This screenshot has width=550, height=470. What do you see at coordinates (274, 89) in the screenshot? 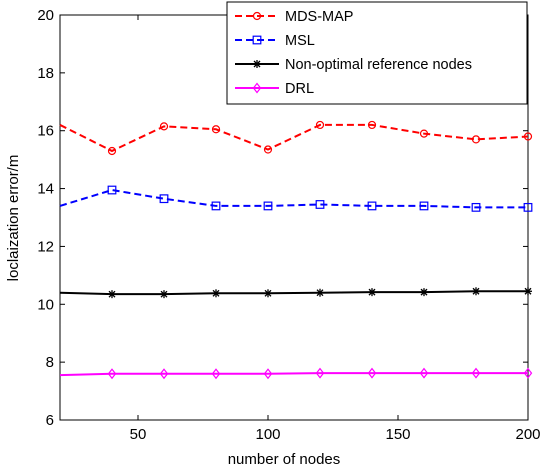
I see `legend-item: DRL` at bounding box center [274, 89].